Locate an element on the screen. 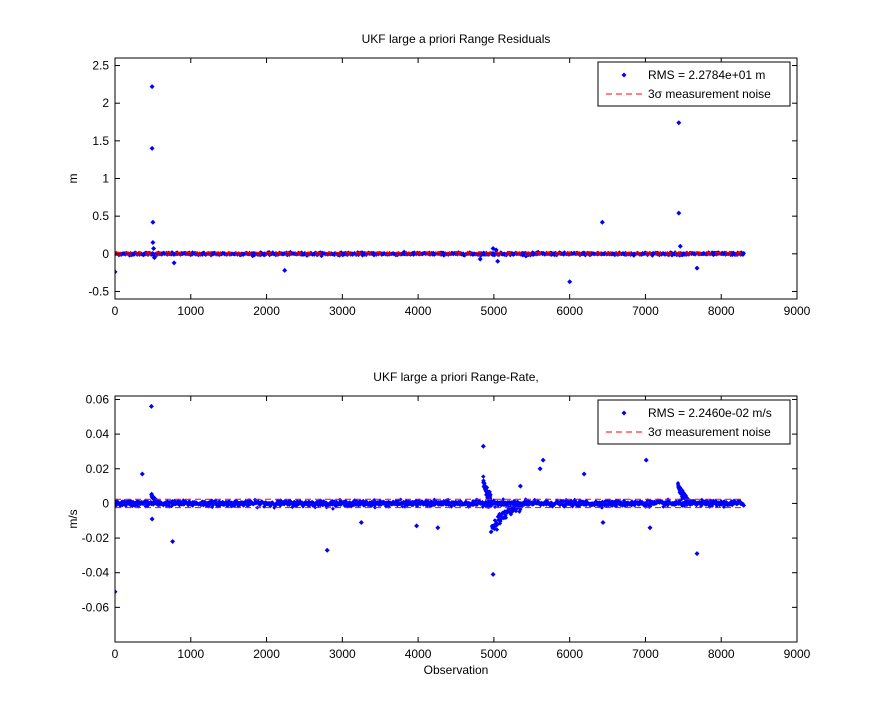 Image resolution: width=882 pixels, height=721 pixels. x-tick-label: 6000 is located at coordinates (569, 654).